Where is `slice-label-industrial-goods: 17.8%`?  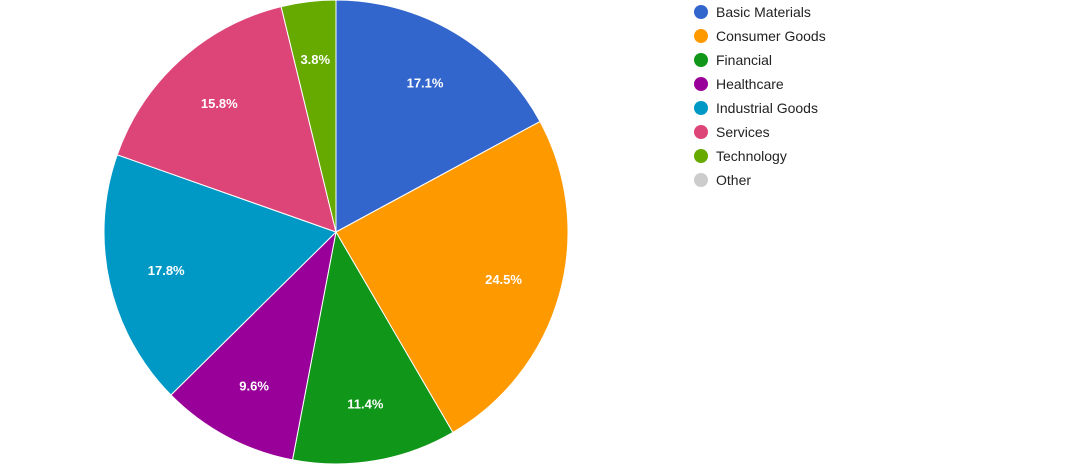
slice-label-industrial-goods: 17.8% is located at coordinates (166, 270).